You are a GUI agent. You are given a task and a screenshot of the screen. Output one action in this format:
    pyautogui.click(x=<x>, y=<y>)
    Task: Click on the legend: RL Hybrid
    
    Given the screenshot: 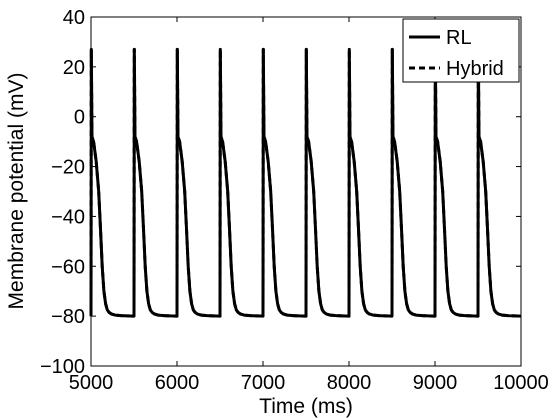 What is the action you would take?
    pyautogui.click(x=461, y=50)
    